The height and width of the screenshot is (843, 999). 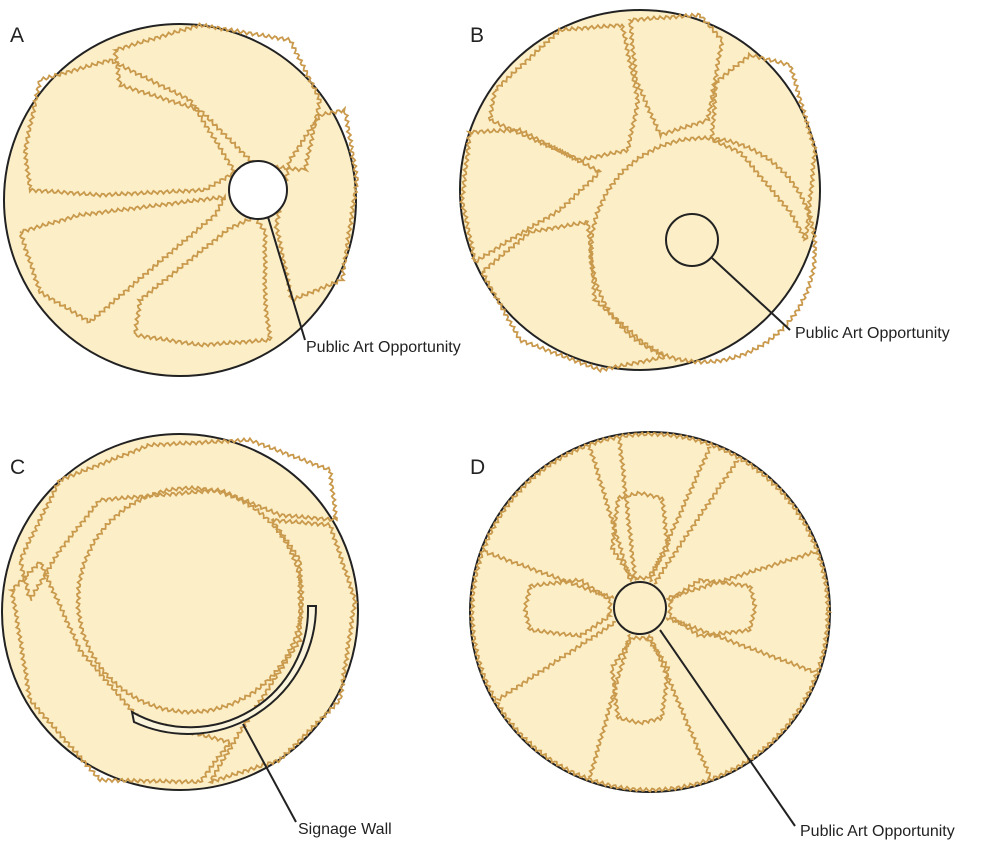 I want to click on panel-label: B, so click(x=477, y=35).